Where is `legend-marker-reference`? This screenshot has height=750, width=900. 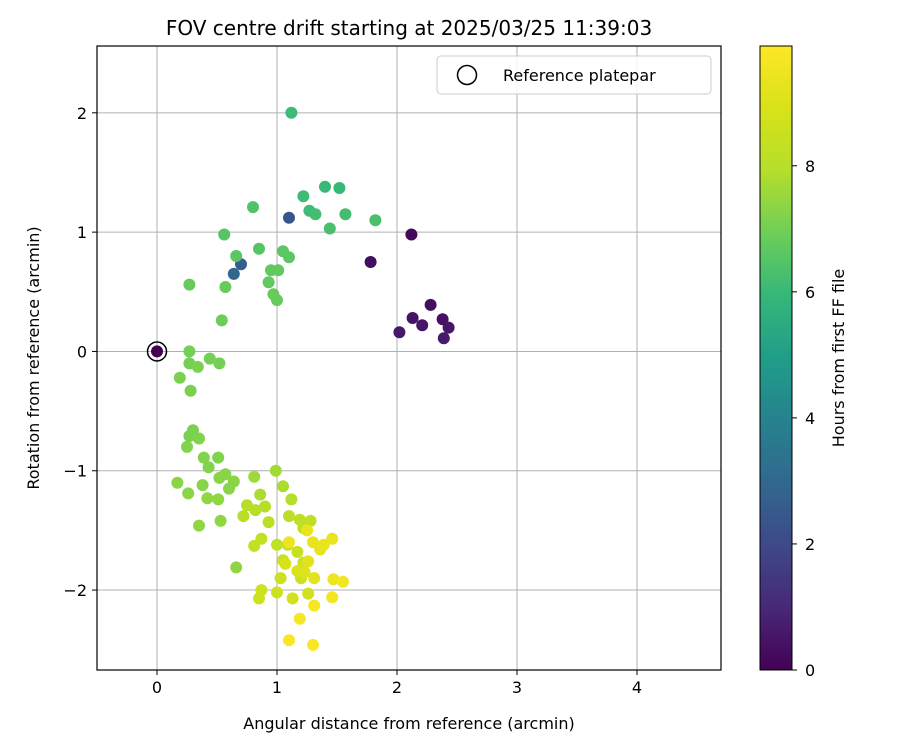 legend-marker-reference is located at coordinates (467, 75).